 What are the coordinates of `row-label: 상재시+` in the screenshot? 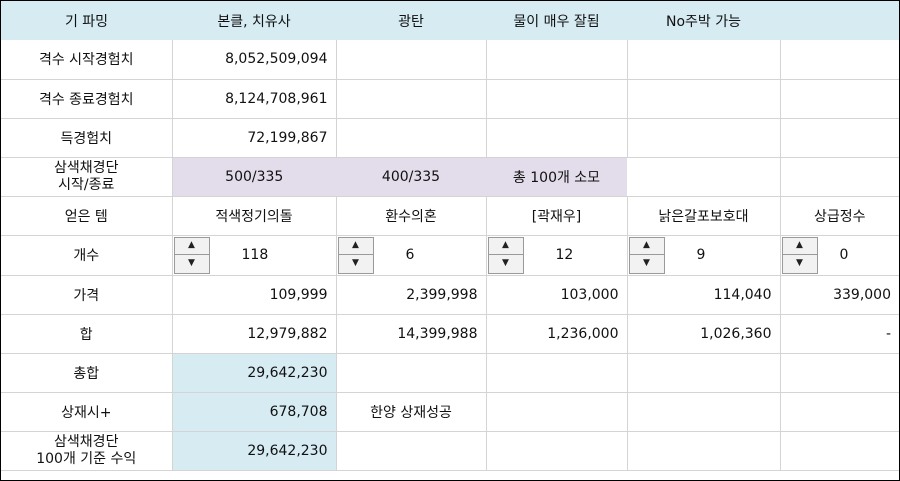 It's located at (87, 412).